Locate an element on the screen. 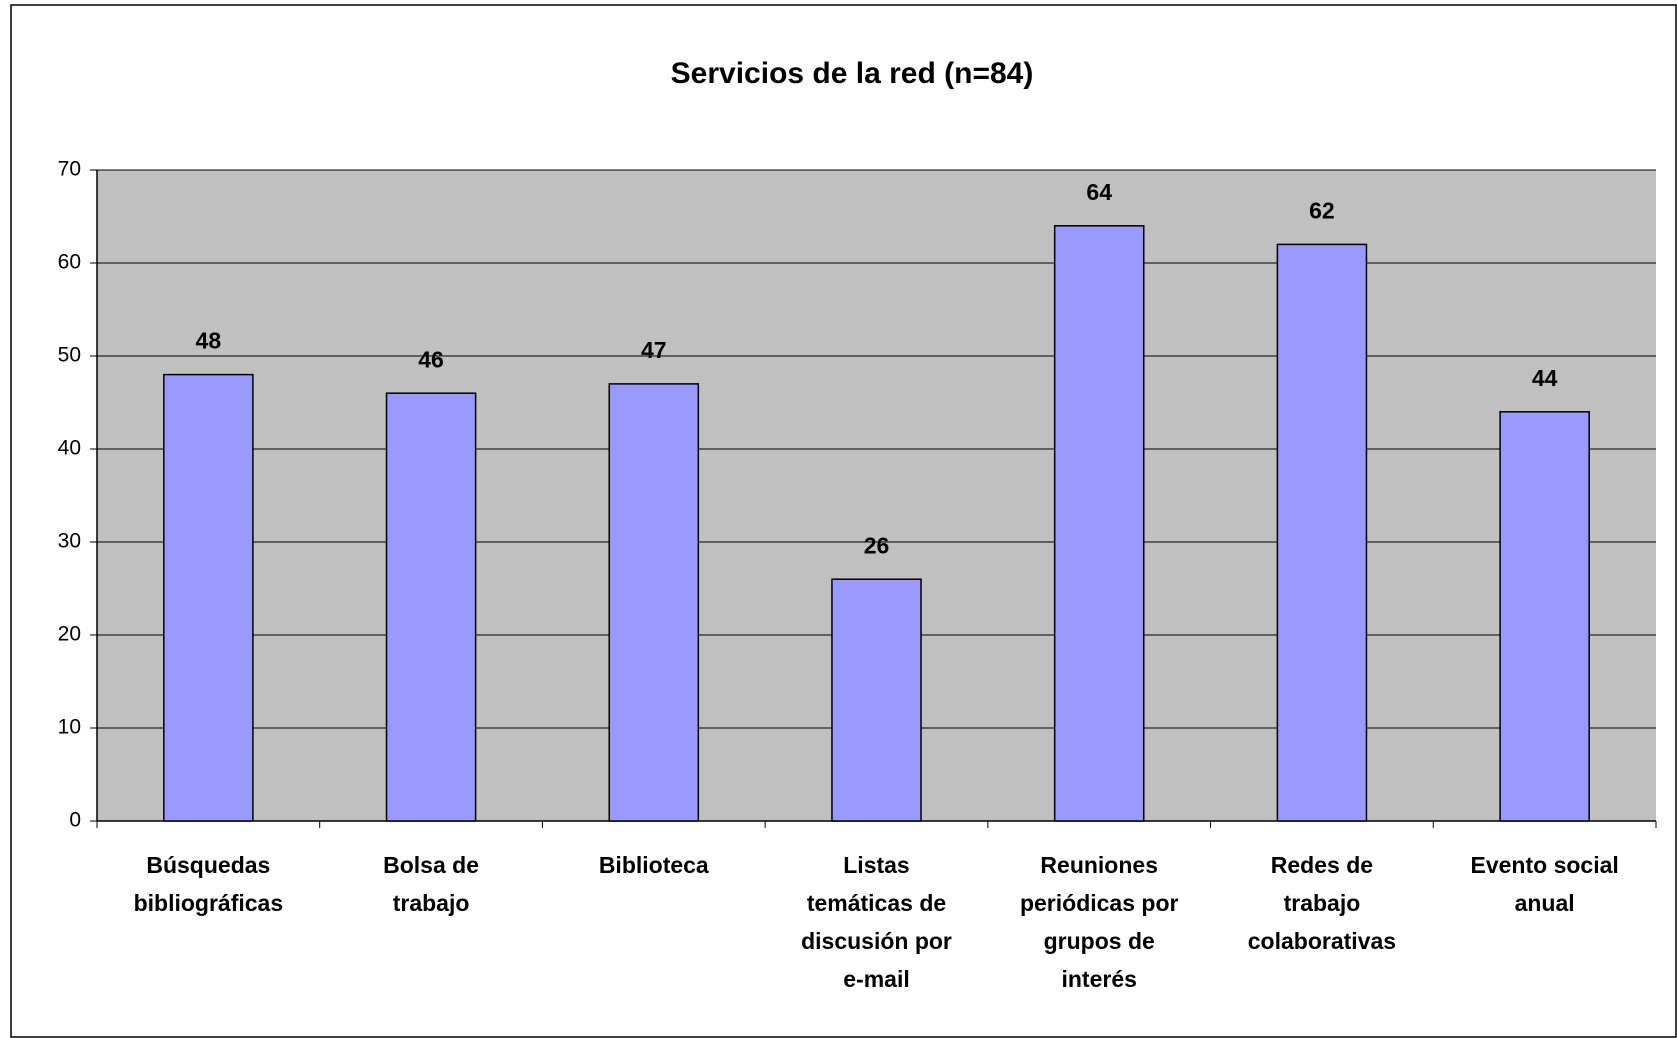  y-tick-label: 50 is located at coordinates (69, 355).